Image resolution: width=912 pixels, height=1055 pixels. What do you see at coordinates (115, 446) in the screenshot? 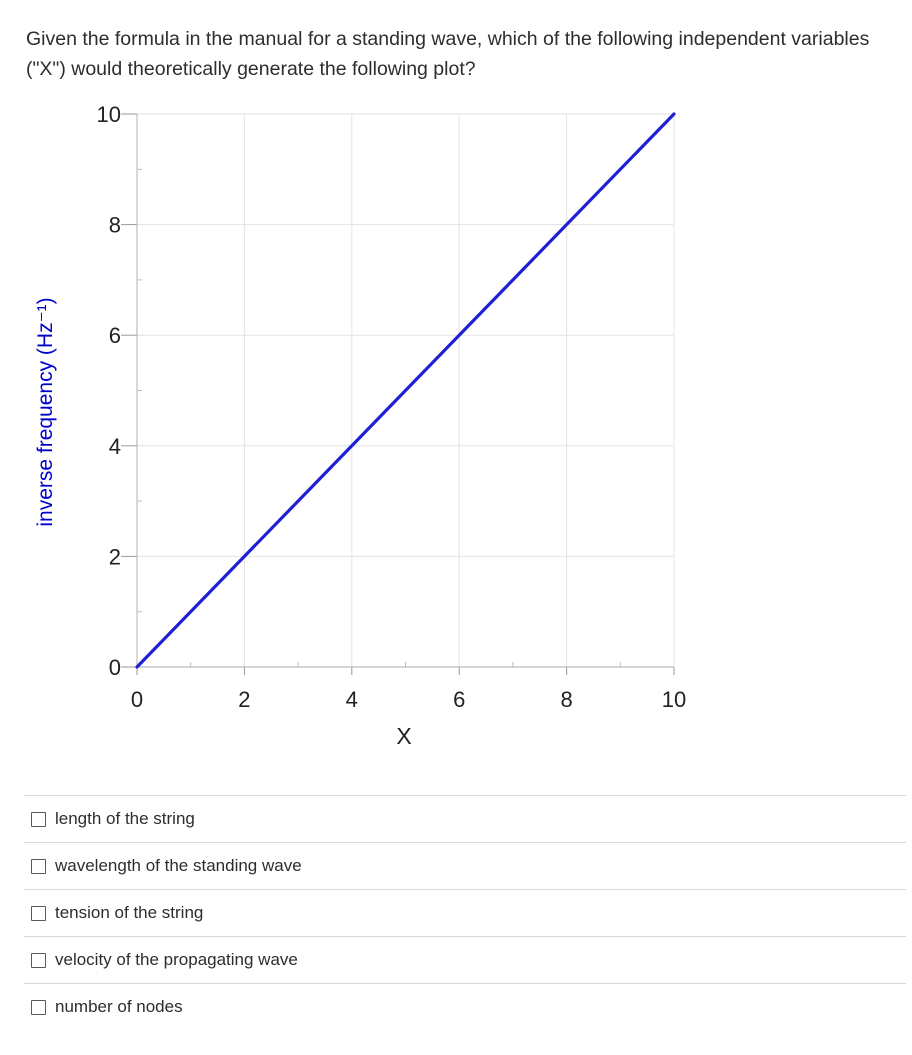
I see `y-tick-label: 4` at bounding box center [115, 446].